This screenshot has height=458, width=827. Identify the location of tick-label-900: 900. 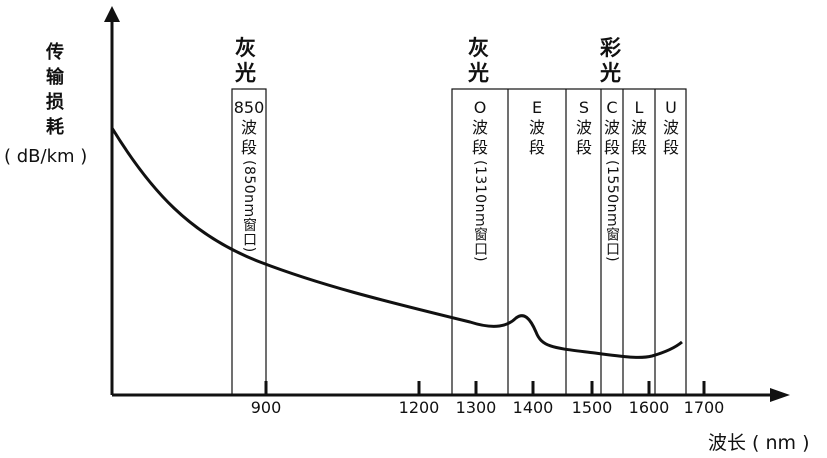
(266, 407).